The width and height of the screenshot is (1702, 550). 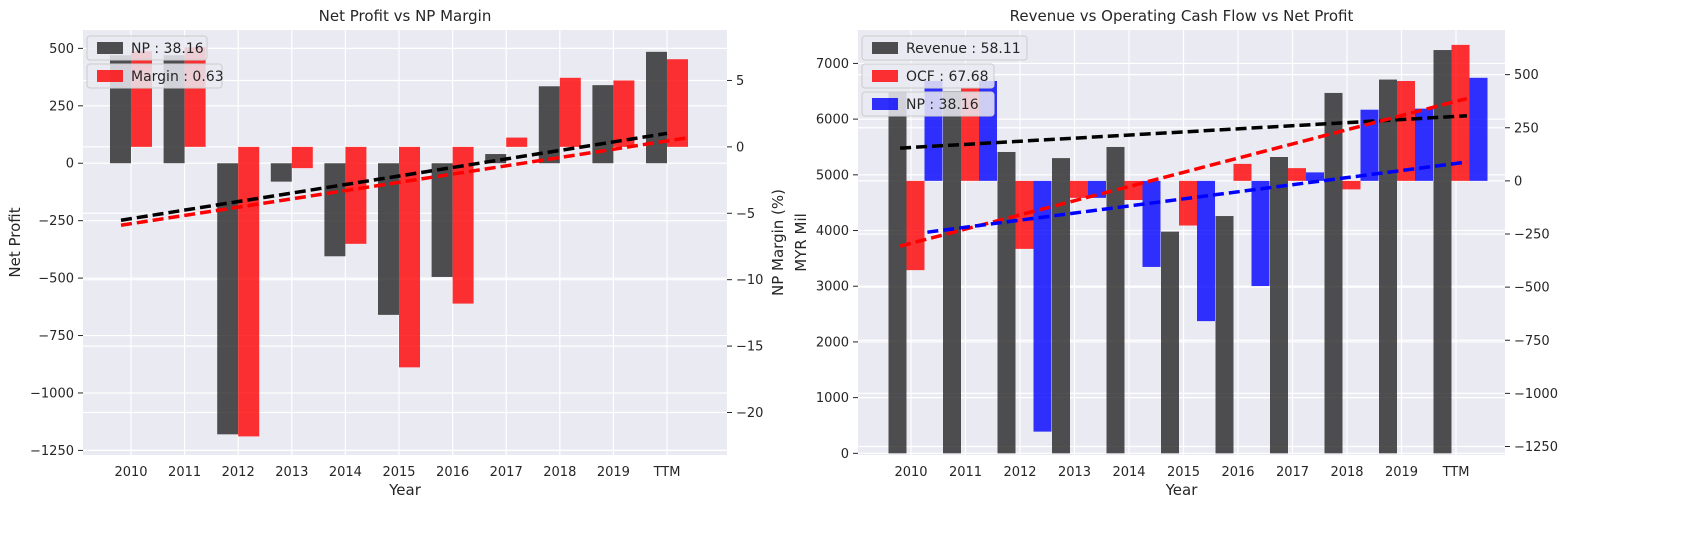 What do you see at coordinates (1518, 181) in the screenshot?
I see `y2tick-label: 0` at bounding box center [1518, 181].